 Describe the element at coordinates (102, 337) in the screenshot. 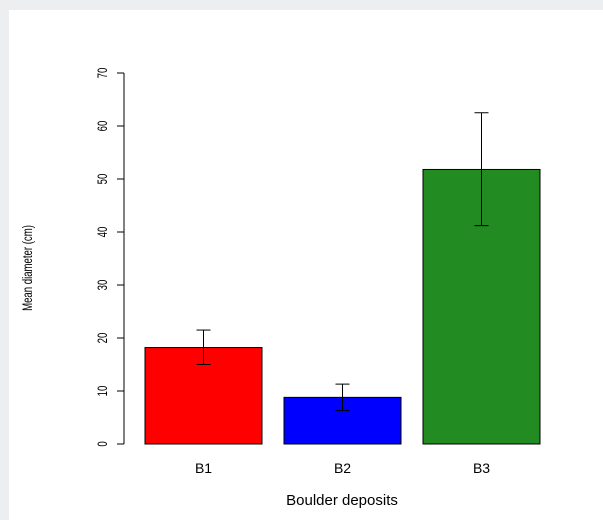

I see `y-tick-label: 20` at that location.